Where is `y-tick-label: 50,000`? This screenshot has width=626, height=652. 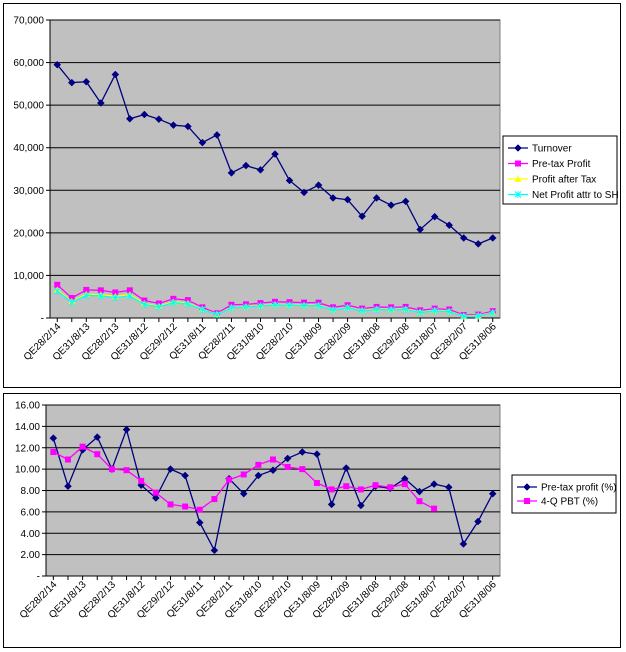 y-tick-label: 50,000 is located at coordinates (28, 106).